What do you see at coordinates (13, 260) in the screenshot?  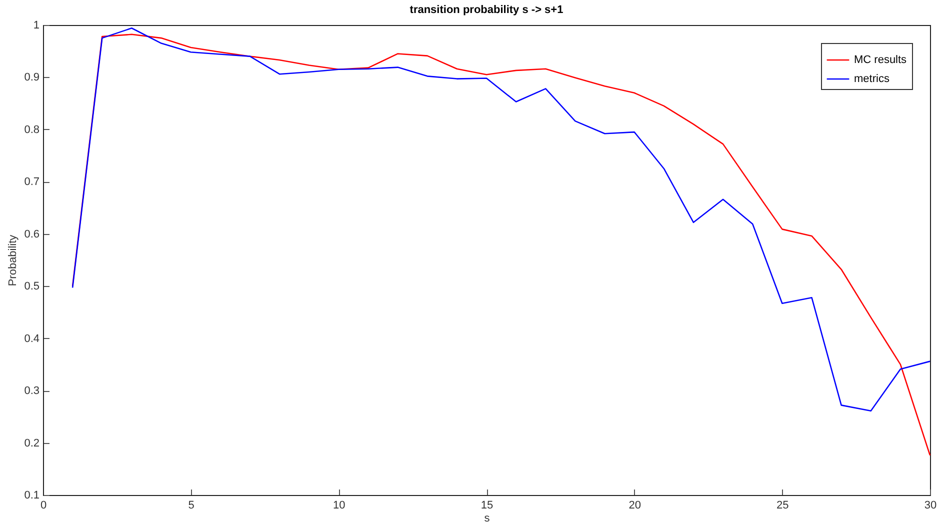 I see `y-axis-title: Probability` at bounding box center [13, 260].